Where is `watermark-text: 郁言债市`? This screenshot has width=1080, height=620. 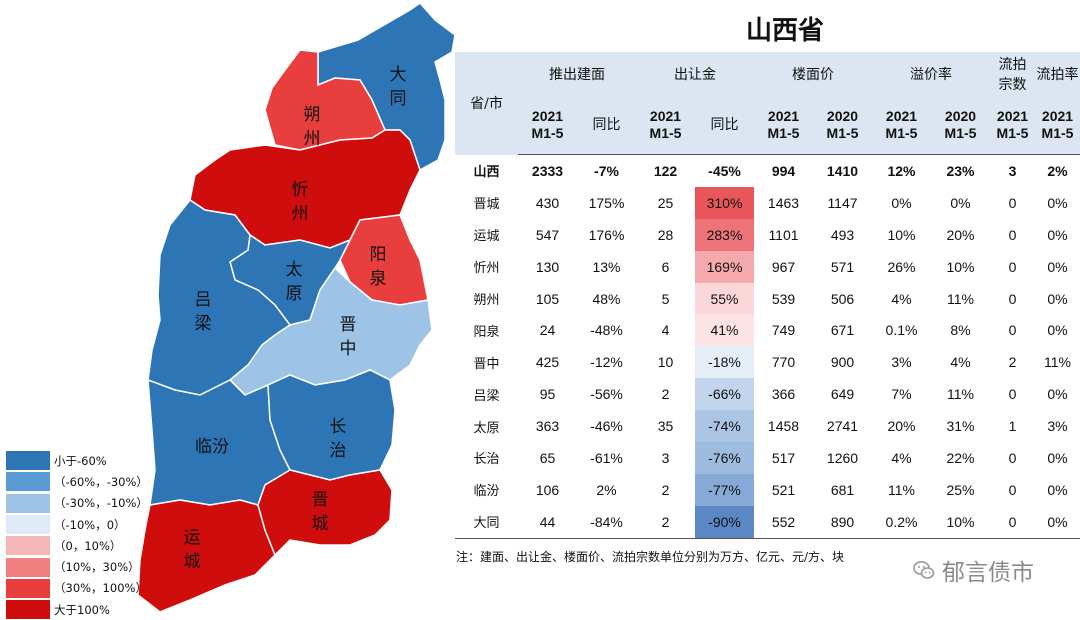
watermark-text: 郁言债市 is located at coordinates (988, 573).